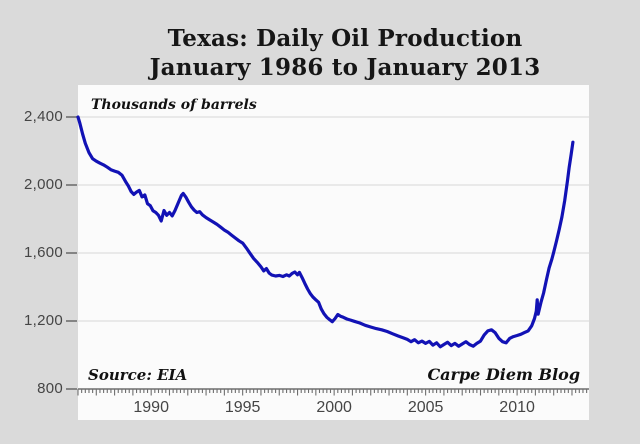  I want to click on y-tick-label: 2,400, so click(43, 116).